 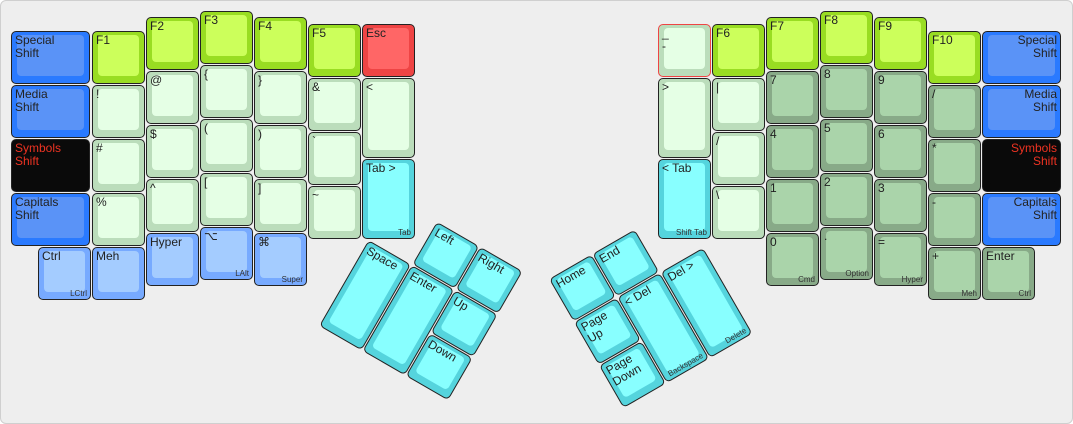 What do you see at coordinates (912, 279) in the screenshot?
I see `key-sublabel: Hyper` at bounding box center [912, 279].